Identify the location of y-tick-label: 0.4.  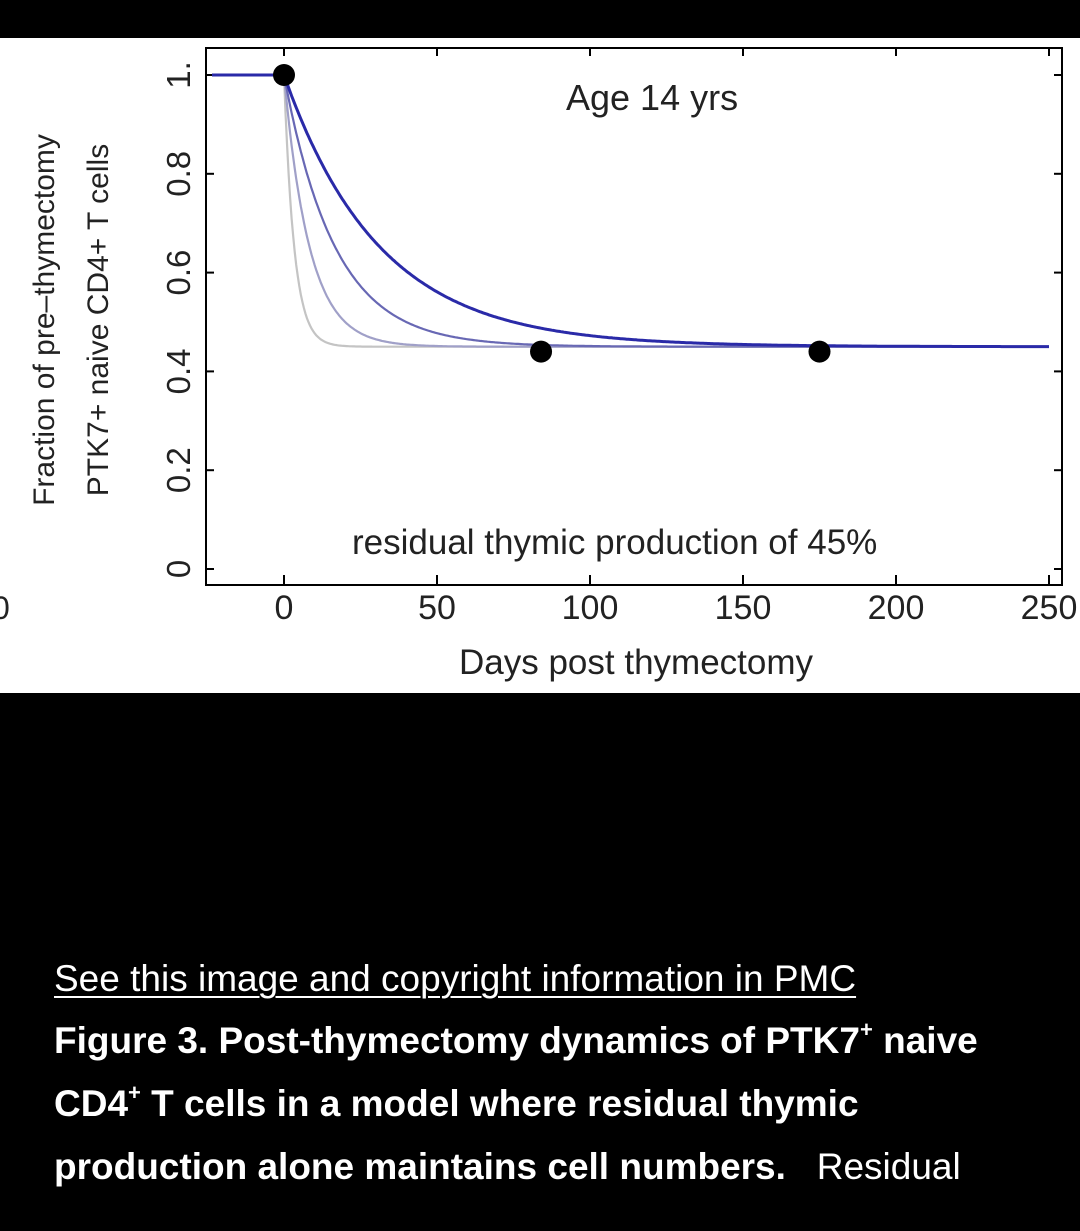
(178, 371).